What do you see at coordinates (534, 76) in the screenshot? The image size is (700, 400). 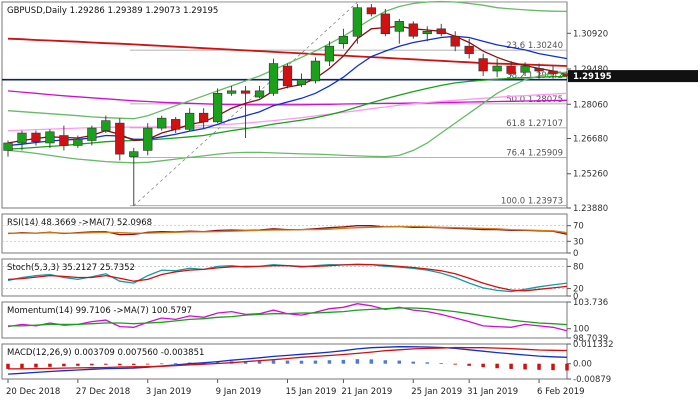 I see `fib-level-label: 38.2 1.29042` at bounding box center [534, 76].